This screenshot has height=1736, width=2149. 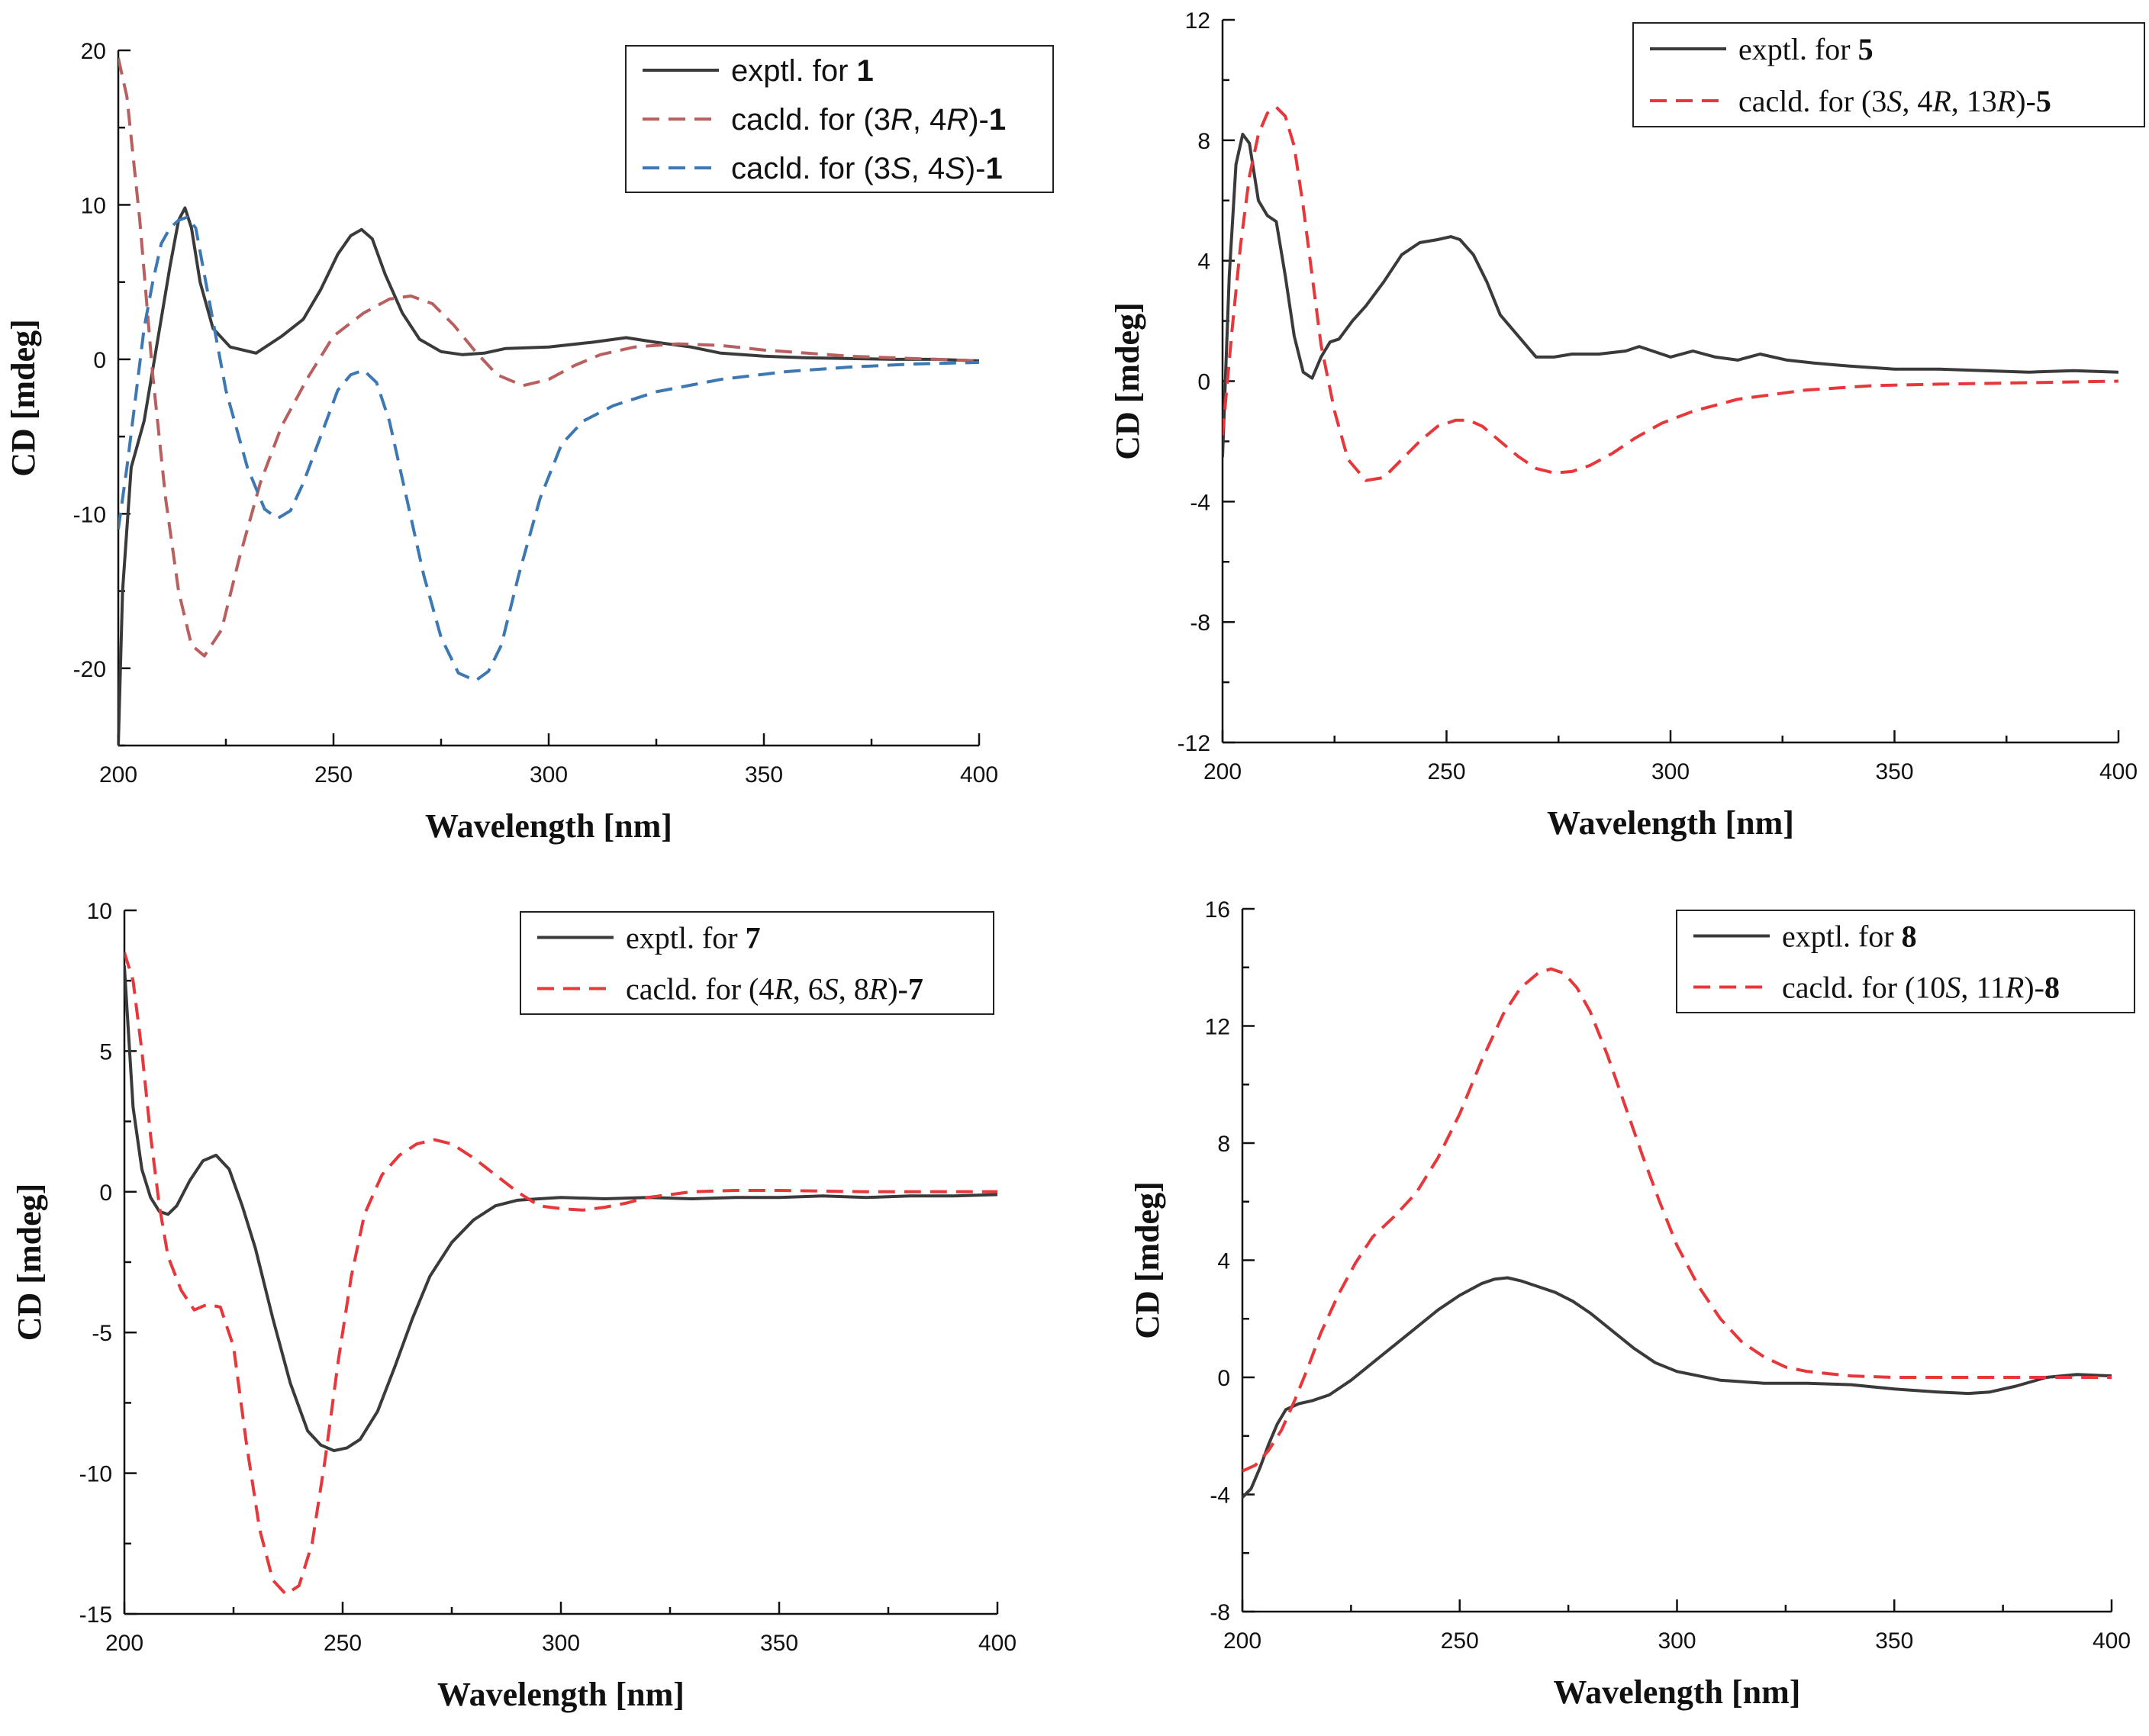 I want to click on legend-label-1: exptl. for 8, so click(x=1850, y=937).